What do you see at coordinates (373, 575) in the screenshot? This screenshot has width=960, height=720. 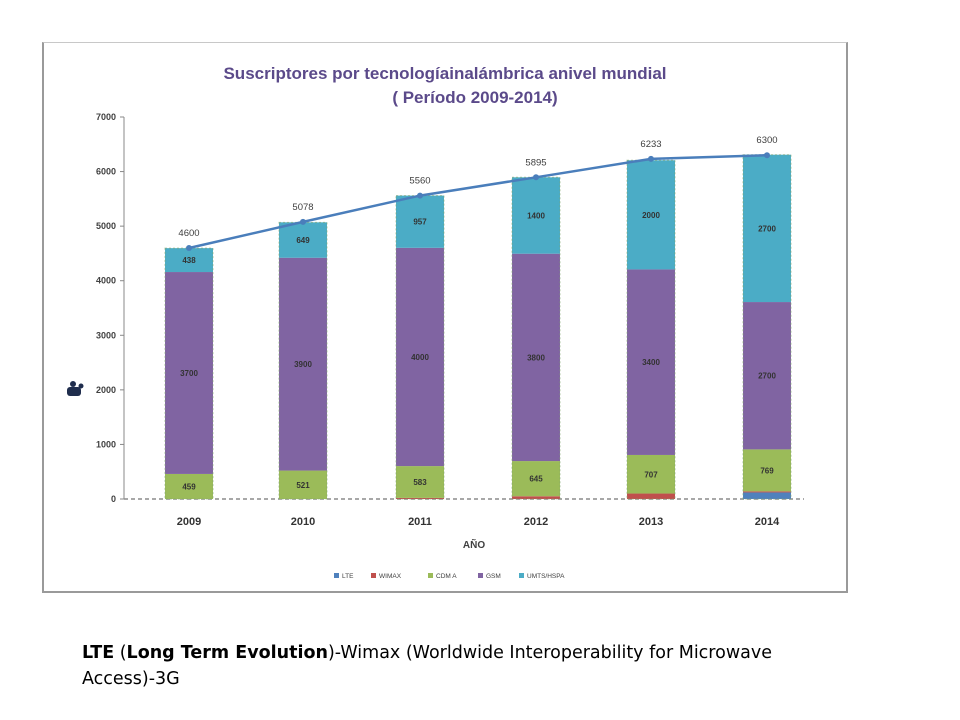 I see `legend-swatch-wimax` at bounding box center [373, 575].